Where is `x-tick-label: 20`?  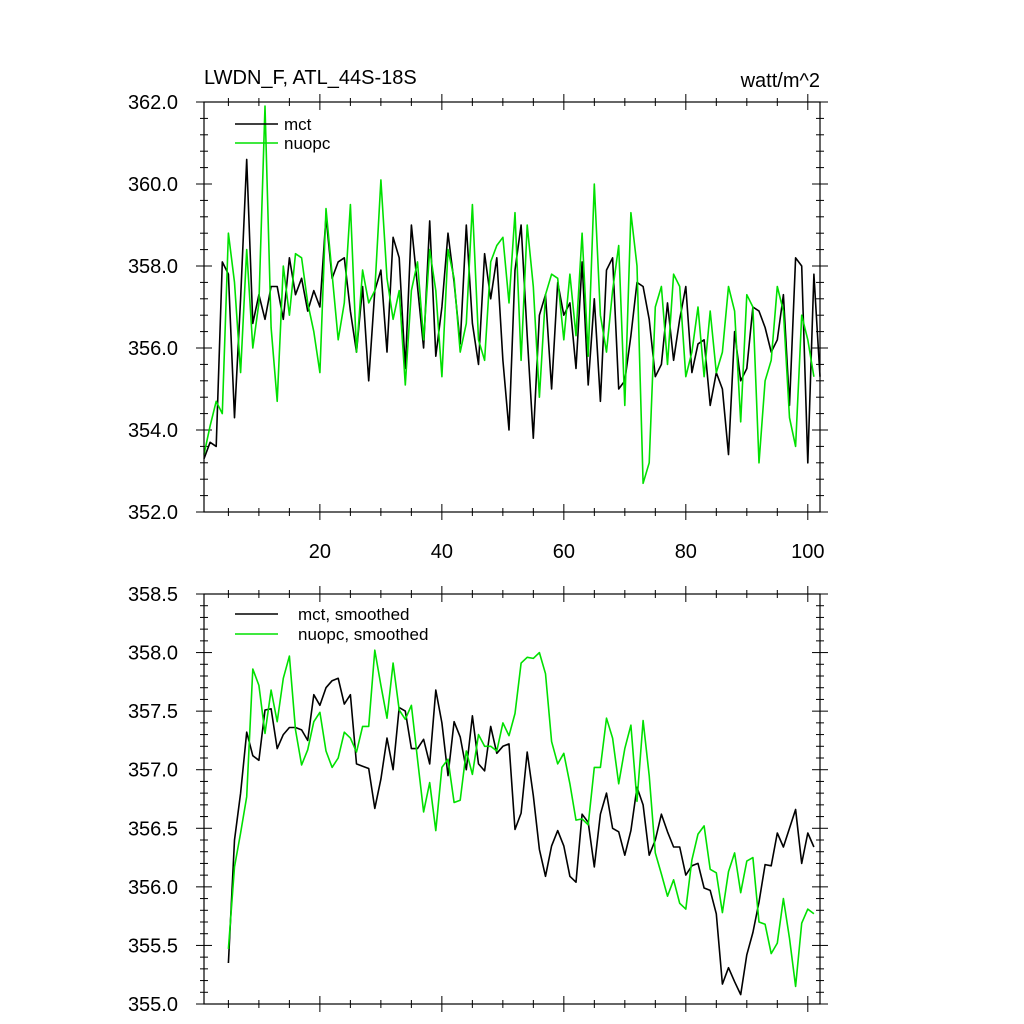
x-tick-label: 20 is located at coordinates (320, 552).